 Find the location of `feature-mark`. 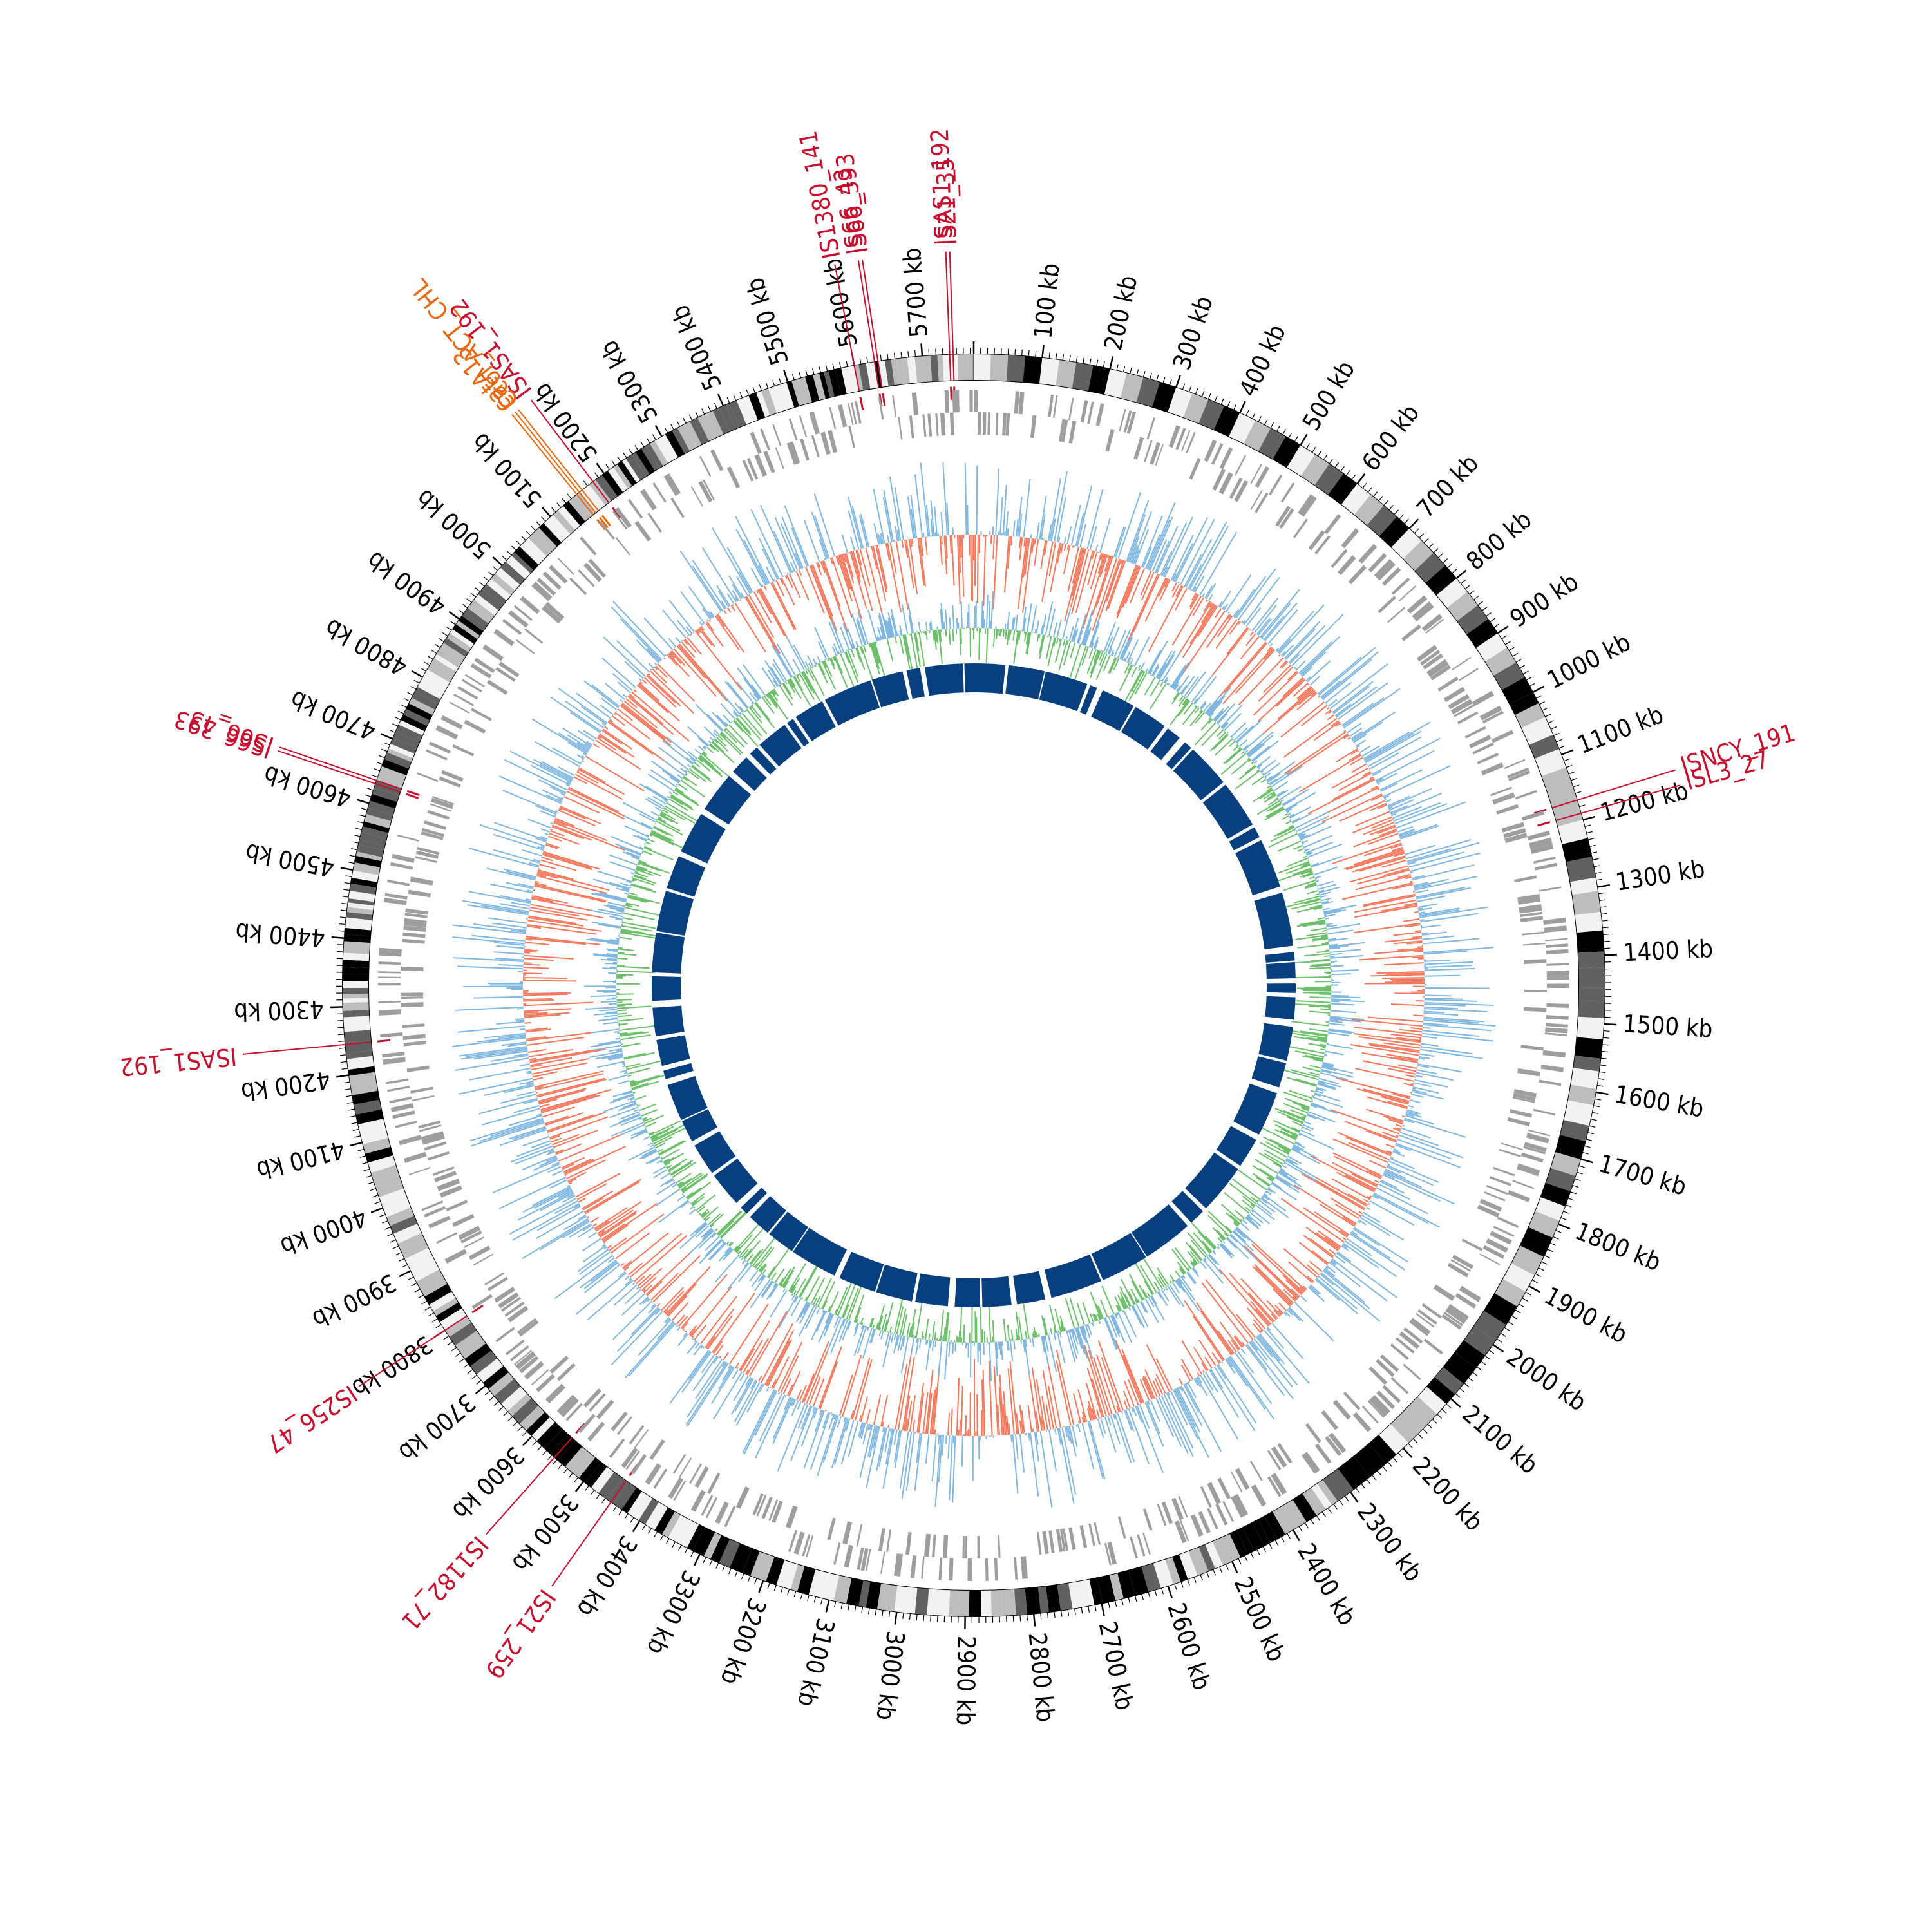

feature-mark is located at coordinates (413, 793).